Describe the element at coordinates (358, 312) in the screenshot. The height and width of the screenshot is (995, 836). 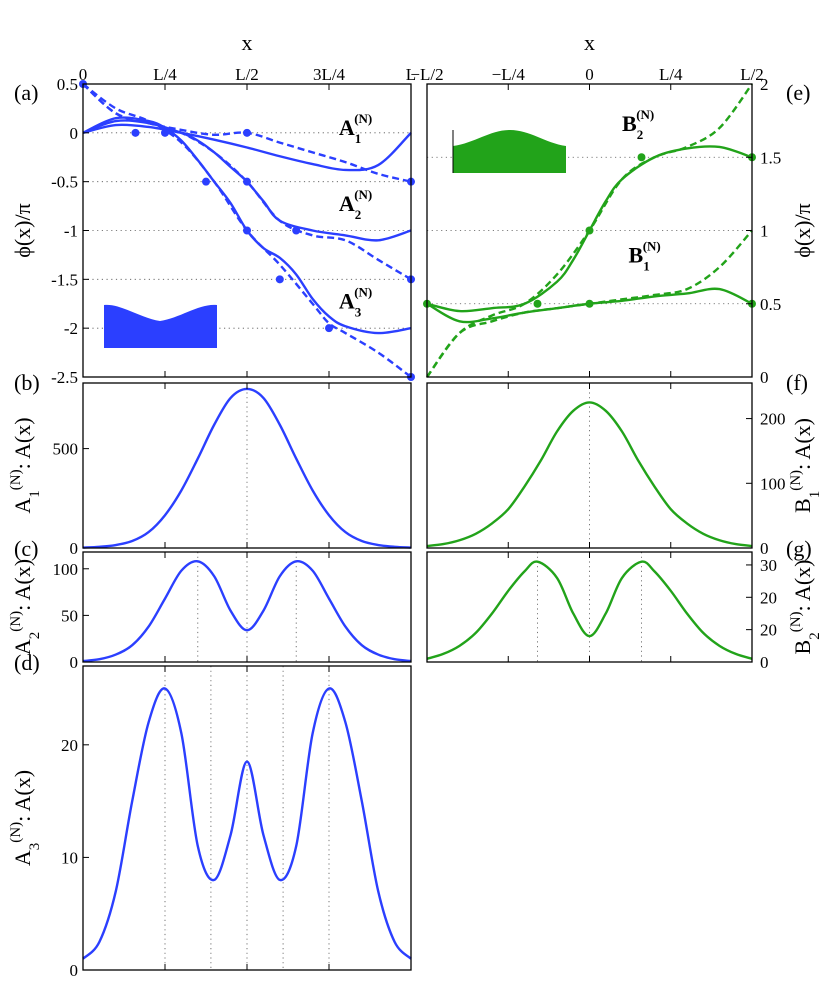
I see `annotation-sub: 3` at that location.